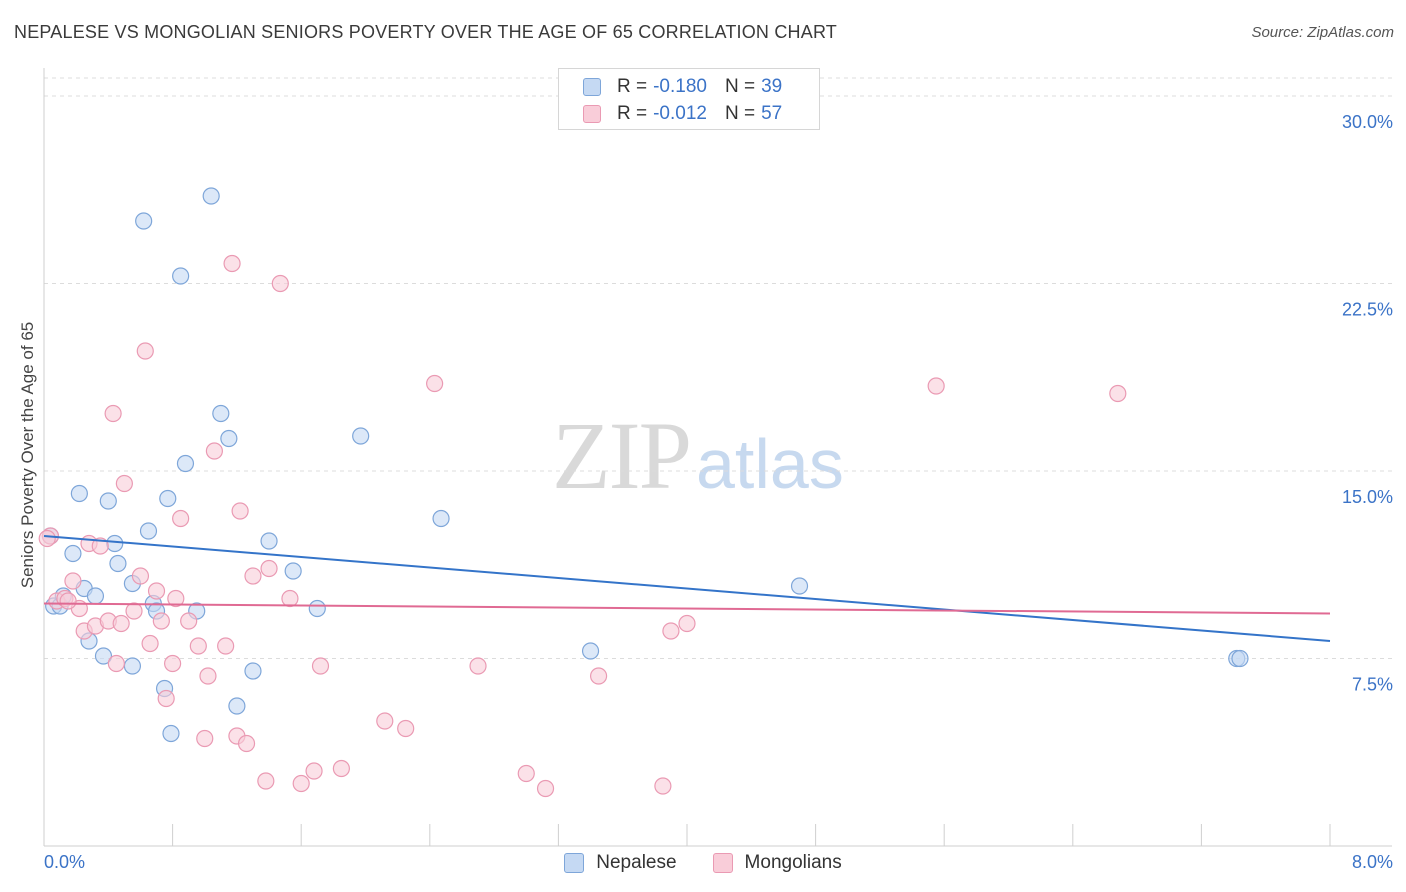  What do you see at coordinates (772, 113) in the screenshot?
I see `n-value: 57` at bounding box center [772, 113].